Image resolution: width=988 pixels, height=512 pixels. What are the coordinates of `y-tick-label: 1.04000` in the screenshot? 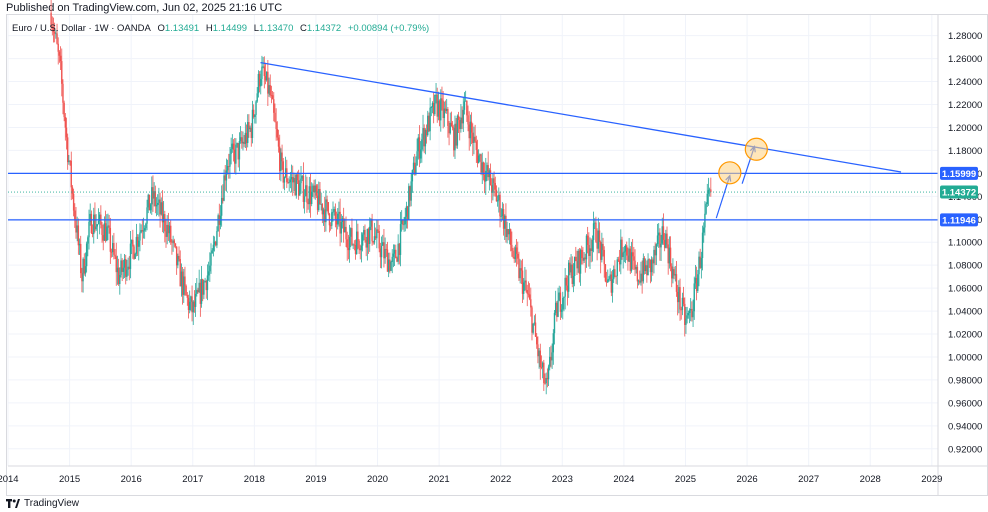 It's located at (965, 312).